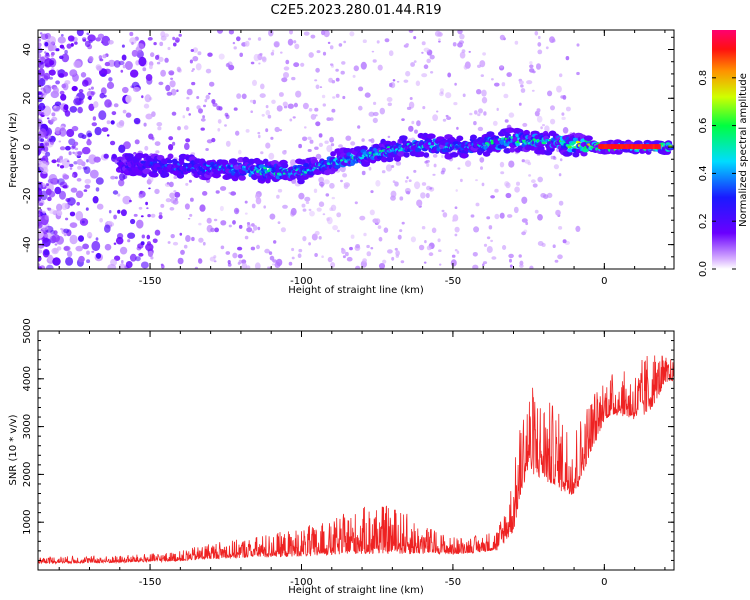 The image size is (750, 600). Describe the element at coordinates (150, 281) in the screenshot. I see `x-tick-label: -150` at that location.